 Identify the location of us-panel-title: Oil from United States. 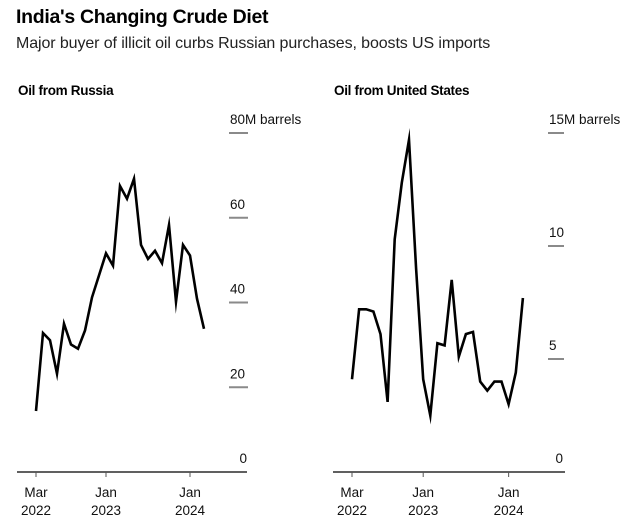
(402, 90).